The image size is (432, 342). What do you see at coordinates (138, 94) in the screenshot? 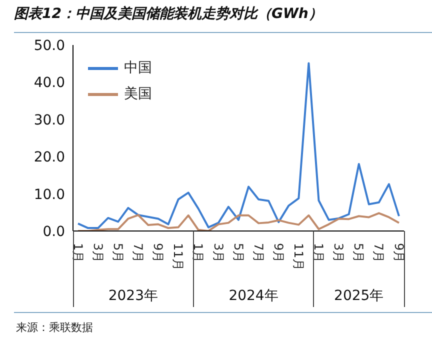
I see `legend-label: 美国` at bounding box center [138, 94].